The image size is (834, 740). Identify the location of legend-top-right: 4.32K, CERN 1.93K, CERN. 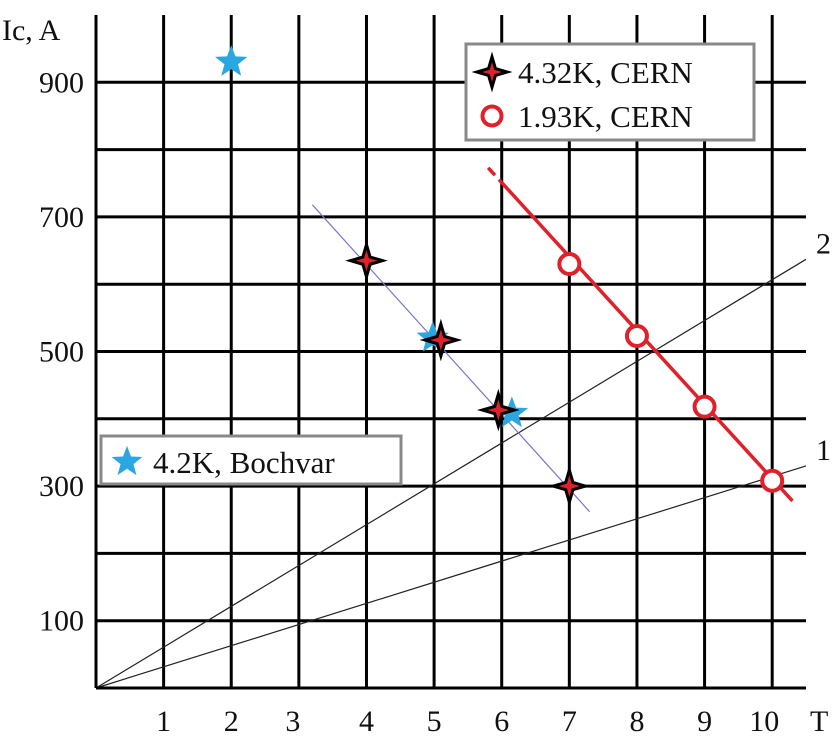
(610, 92).